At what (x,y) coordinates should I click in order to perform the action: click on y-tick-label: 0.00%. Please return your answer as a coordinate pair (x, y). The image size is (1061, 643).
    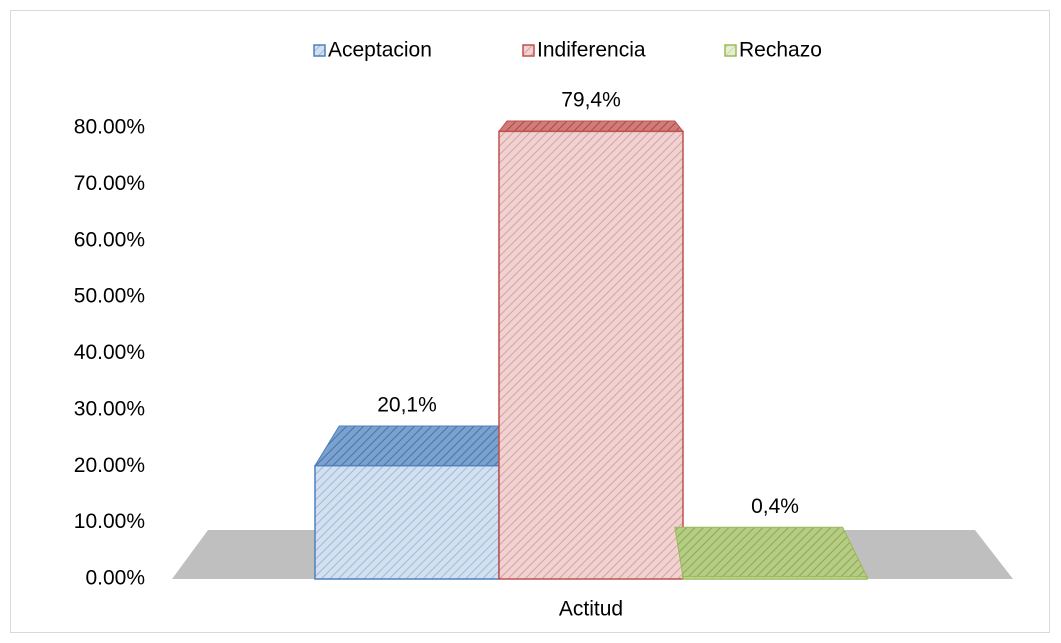
    Looking at the image, I should click on (115, 578).